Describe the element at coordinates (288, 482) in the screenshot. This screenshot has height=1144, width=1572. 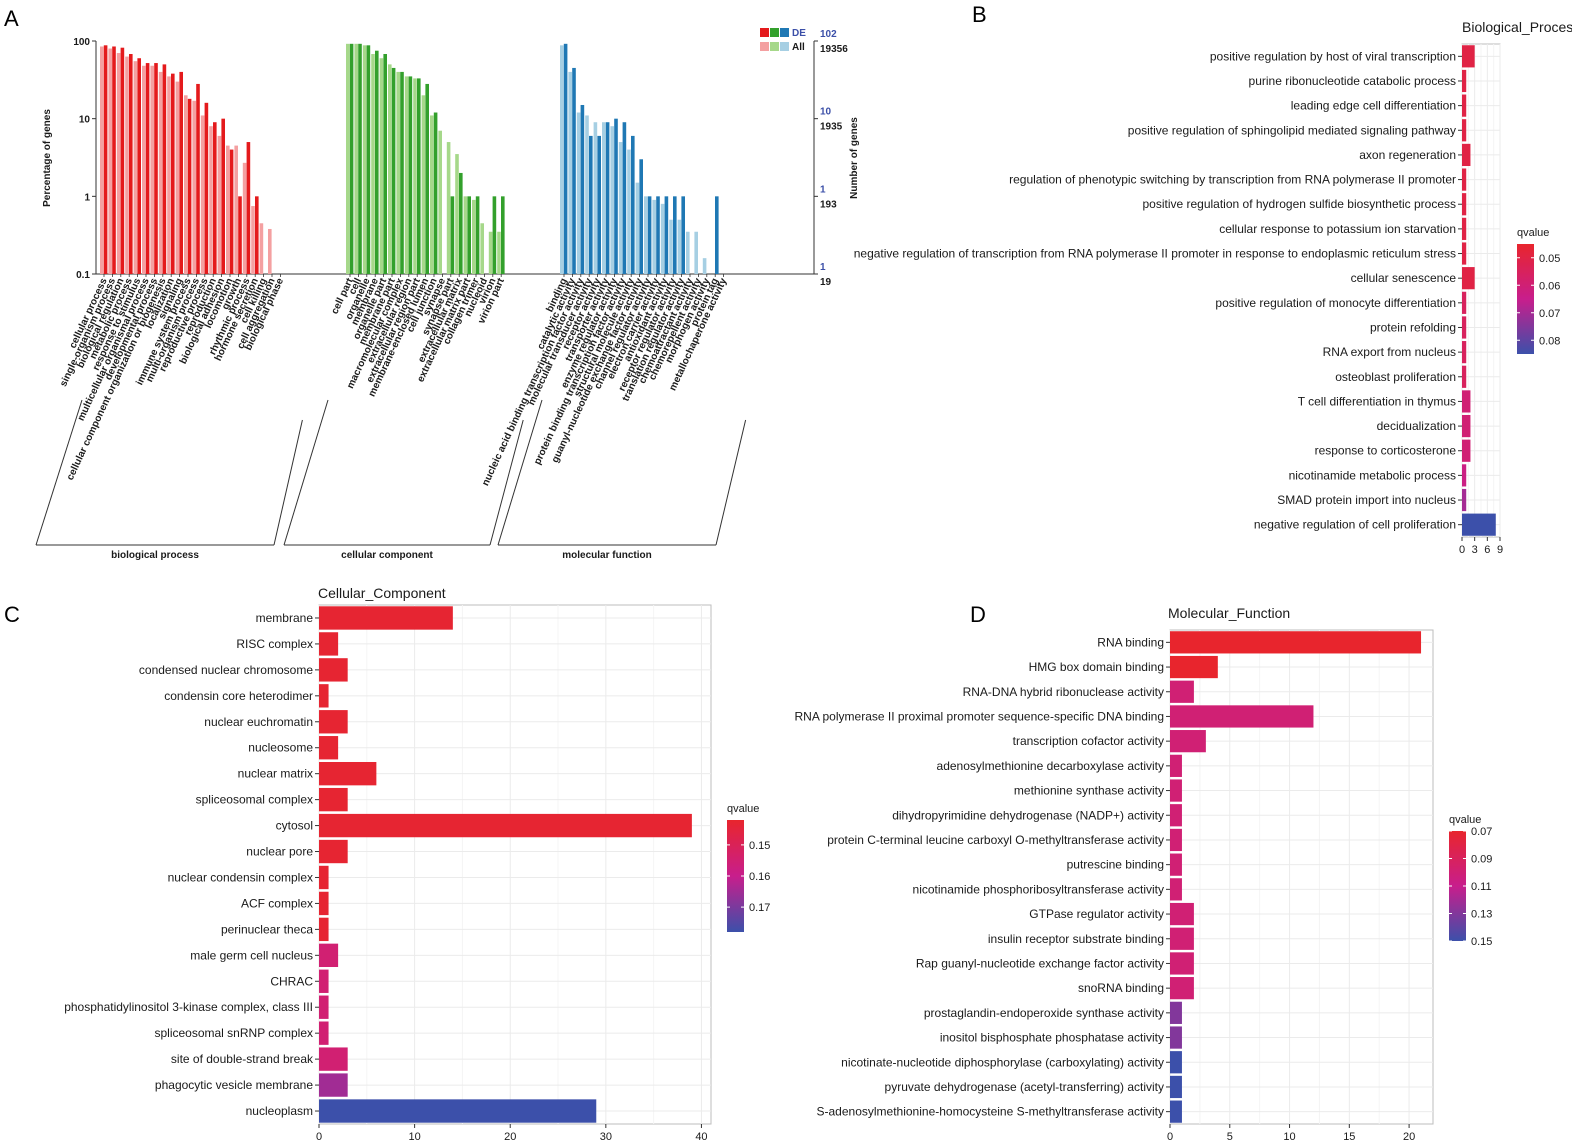
I see `group-bracket-right` at that location.